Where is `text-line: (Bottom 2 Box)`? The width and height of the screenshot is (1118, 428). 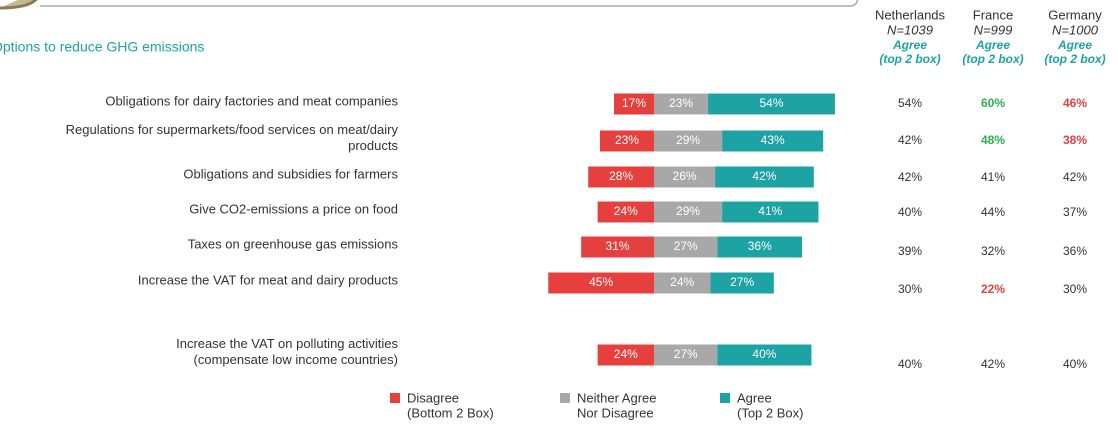
text-line: (Bottom 2 Box) is located at coordinates (450, 413).